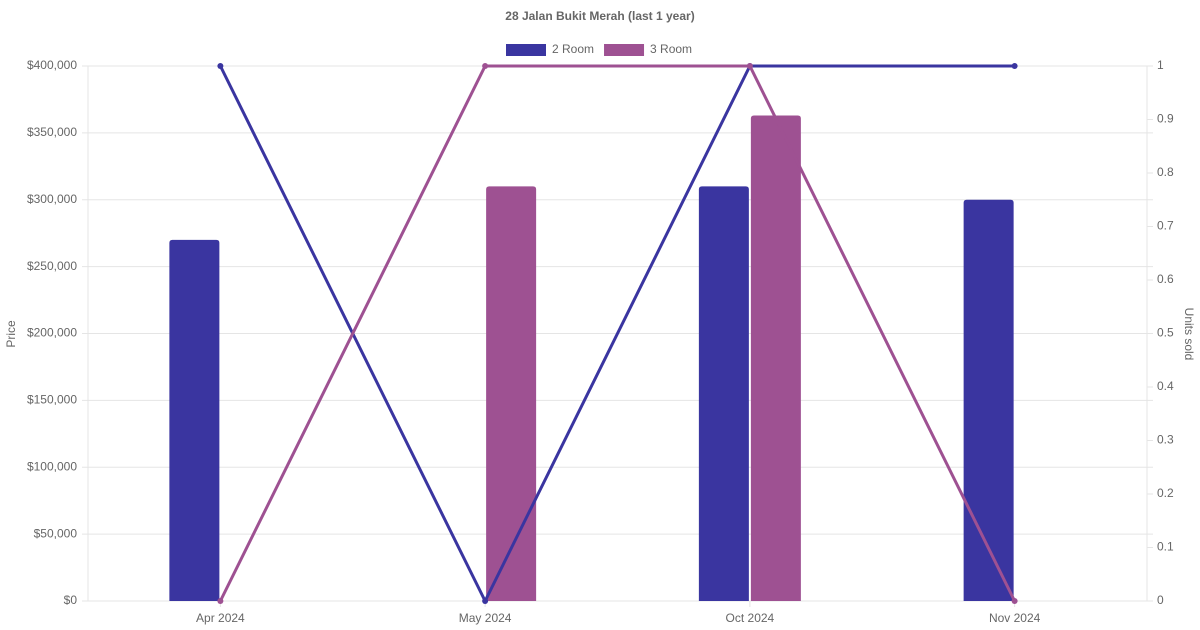  I want to click on legend-label: 2 Room, so click(573, 49).